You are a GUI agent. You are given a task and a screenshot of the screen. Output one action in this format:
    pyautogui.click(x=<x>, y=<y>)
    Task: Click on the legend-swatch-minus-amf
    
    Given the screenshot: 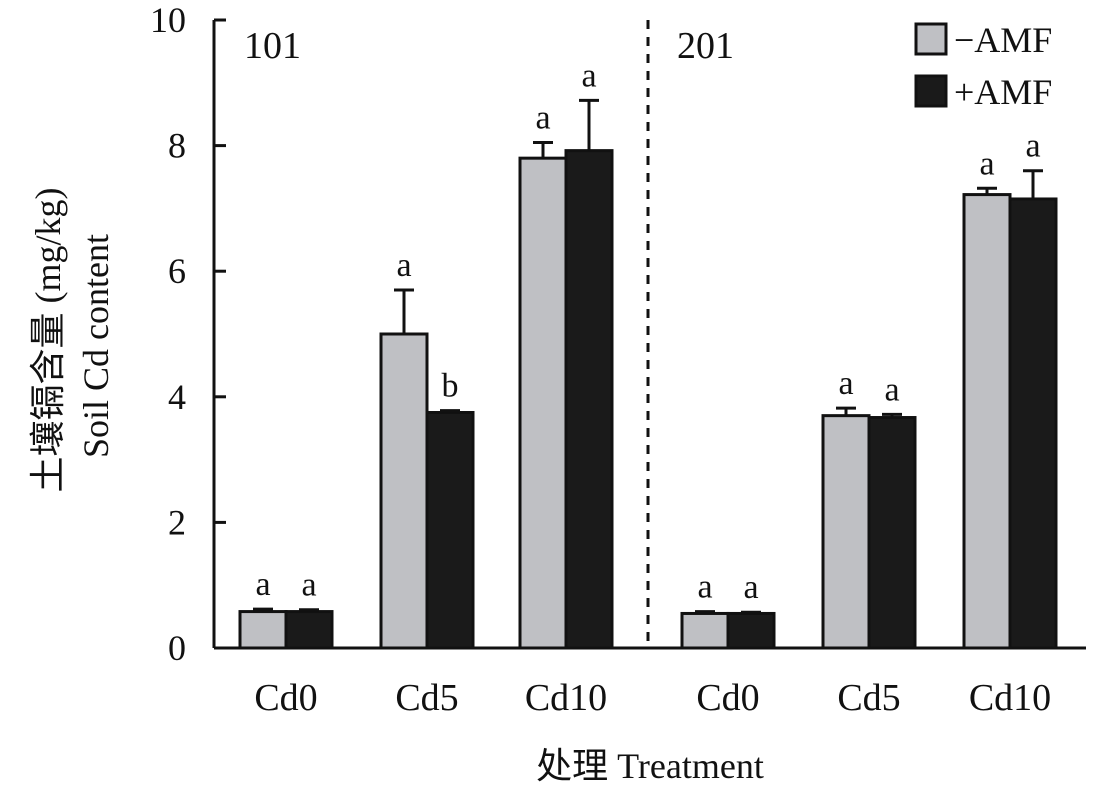 What is the action you would take?
    pyautogui.click(x=931, y=39)
    